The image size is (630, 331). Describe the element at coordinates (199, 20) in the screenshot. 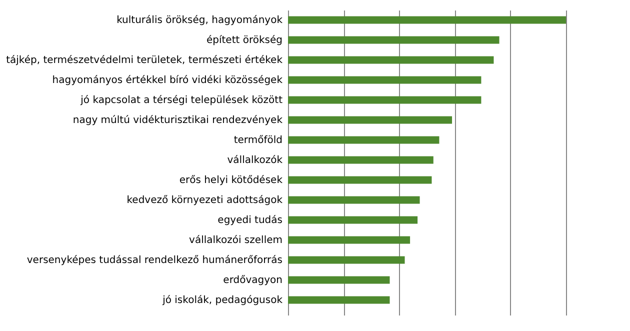

I see `y-tick-label: kulturális örökség, hagyományok` at that location.